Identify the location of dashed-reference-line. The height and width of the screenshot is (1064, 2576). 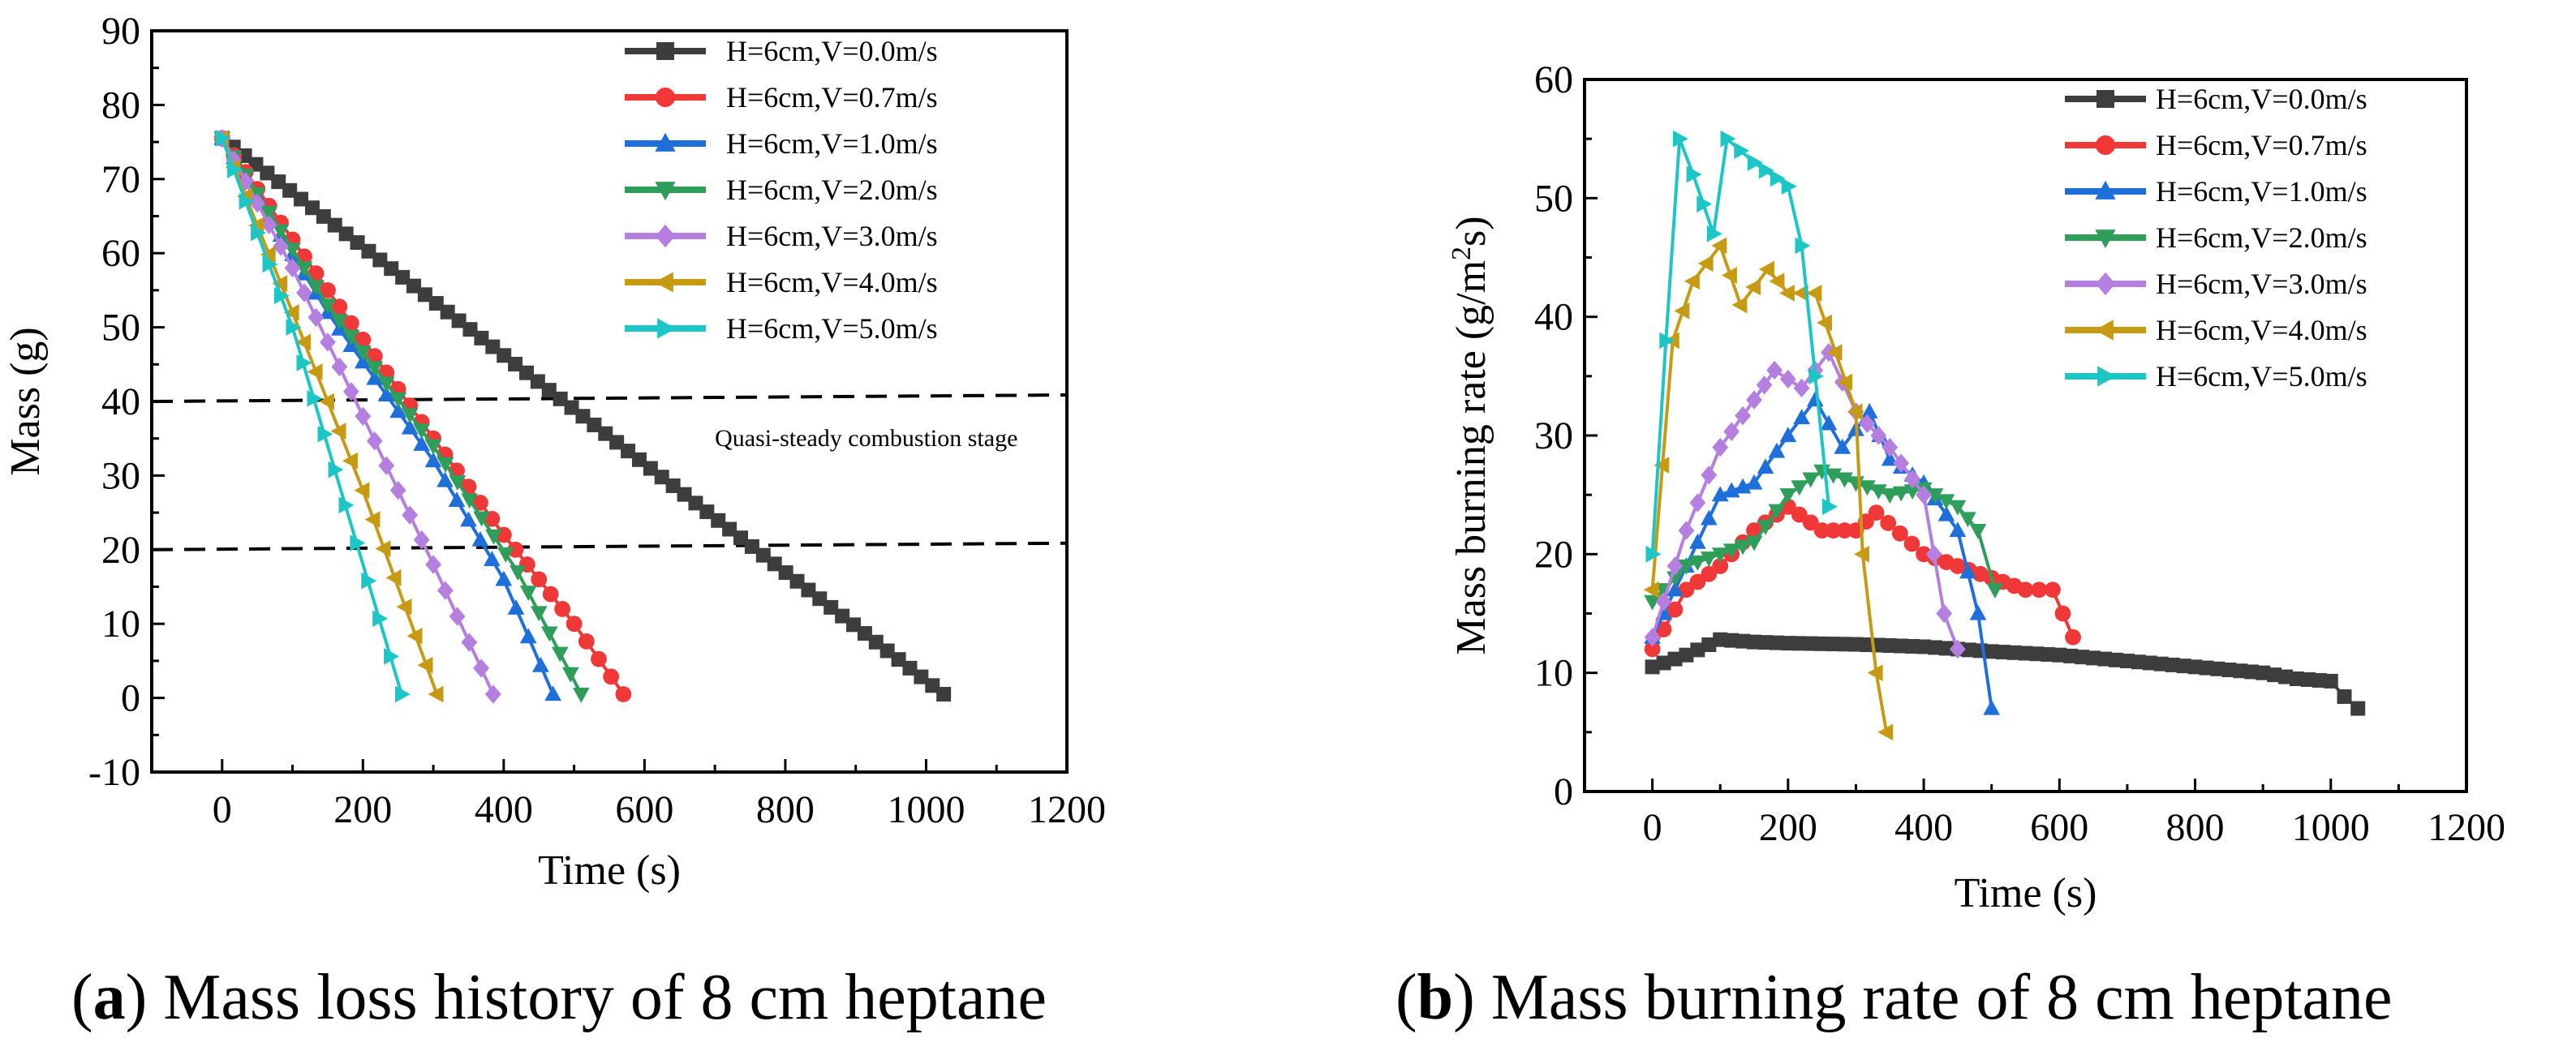
(609, 398).